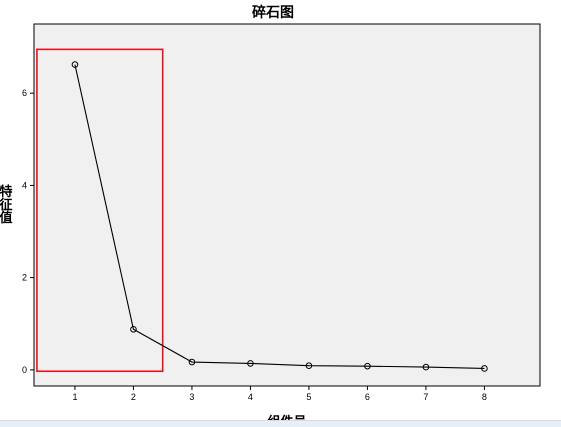 Image resolution: width=561 pixels, height=427 pixels. Describe the element at coordinates (367, 397) in the screenshot. I see `x-tick-label: 6` at that location.